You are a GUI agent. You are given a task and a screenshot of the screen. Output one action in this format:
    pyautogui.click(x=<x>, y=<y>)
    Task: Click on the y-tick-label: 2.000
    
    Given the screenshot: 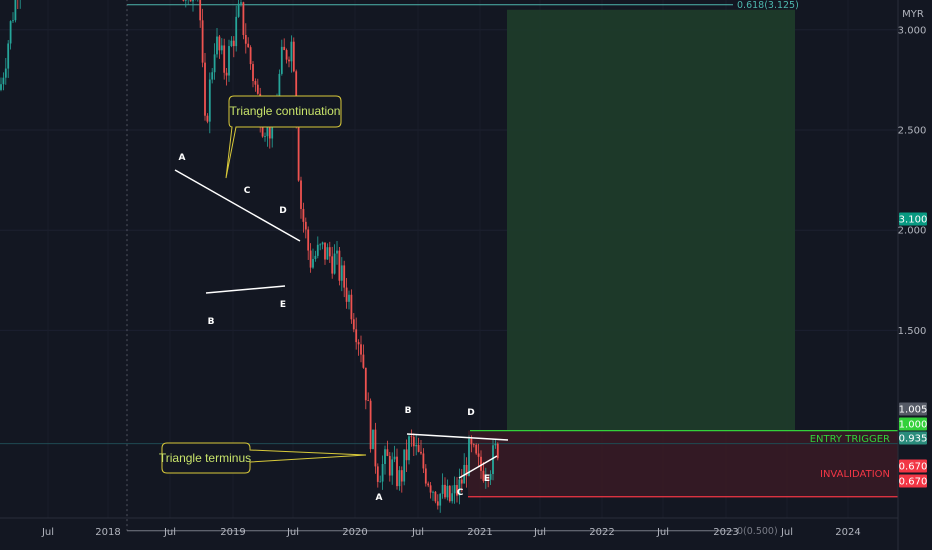 What is the action you would take?
    pyautogui.click(x=912, y=231)
    